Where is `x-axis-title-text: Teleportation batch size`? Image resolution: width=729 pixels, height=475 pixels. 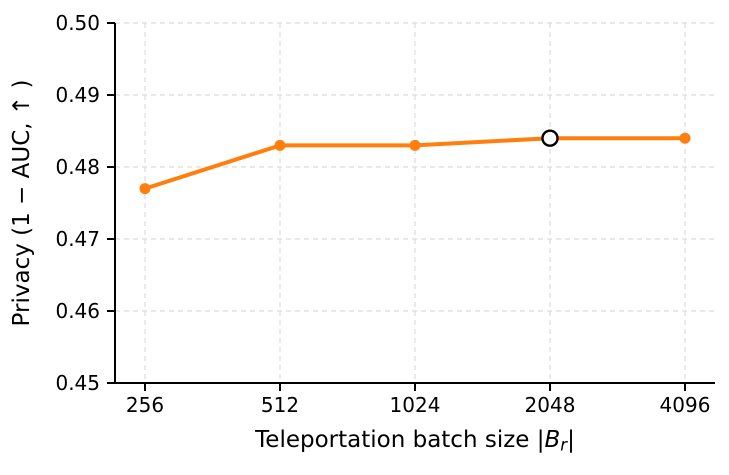 x-axis-title-text: Teleportation batch size is located at coordinates (396, 440).